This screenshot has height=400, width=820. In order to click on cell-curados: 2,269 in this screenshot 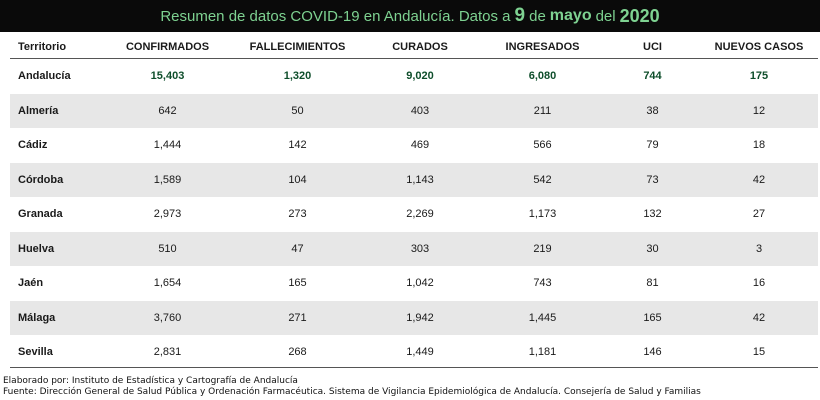, I will do `click(420, 214)`.